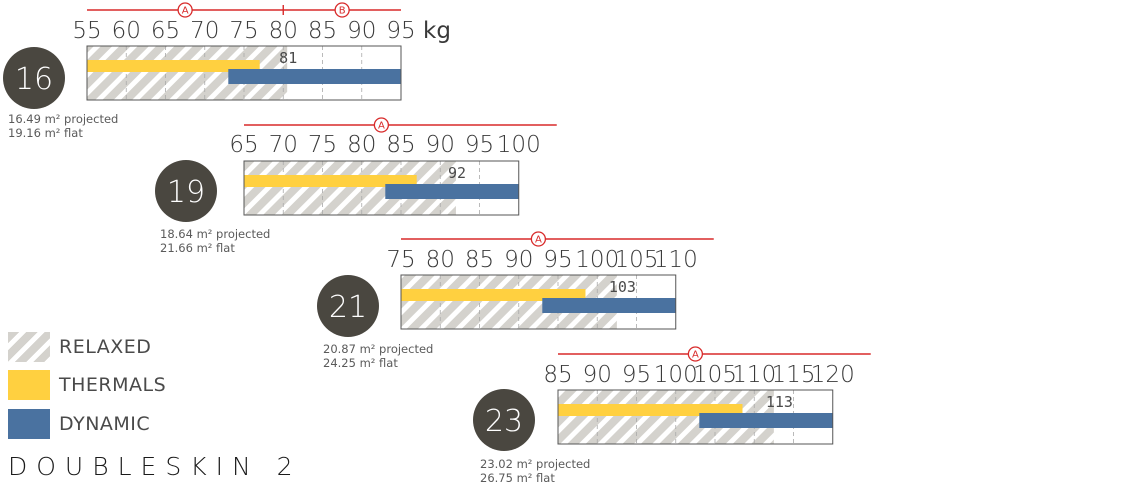  I want to click on wing-23-tick-85: 85, so click(557, 375).